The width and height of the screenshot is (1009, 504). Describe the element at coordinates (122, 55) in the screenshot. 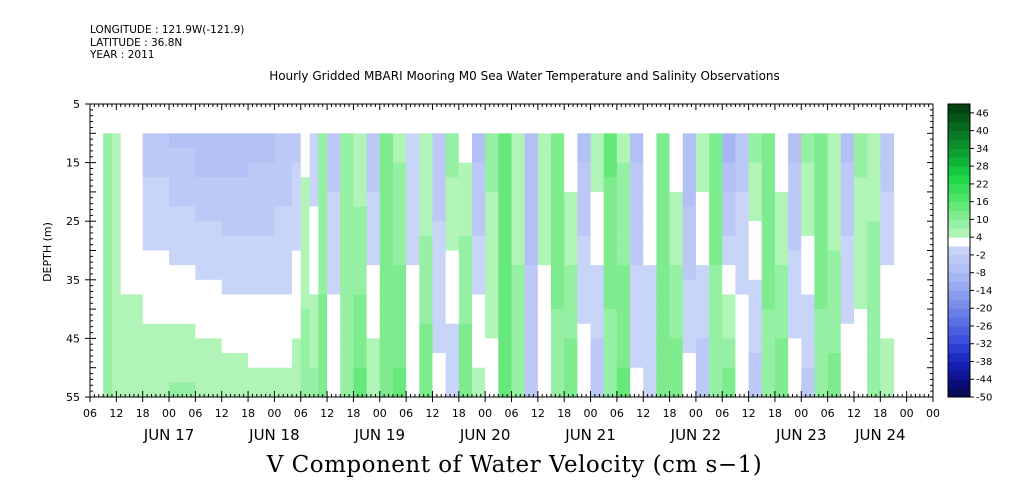

I see `year-label: YEAR : 2011` at that location.